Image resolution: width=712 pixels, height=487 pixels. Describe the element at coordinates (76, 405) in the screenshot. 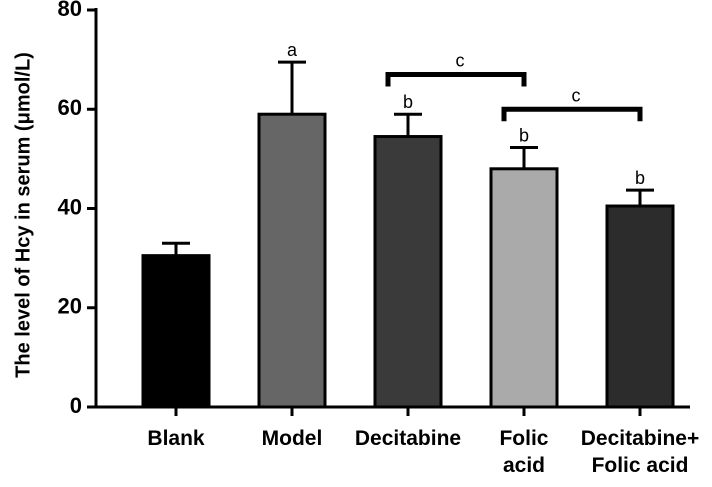

I see `y-tick-label: 0` at that location.